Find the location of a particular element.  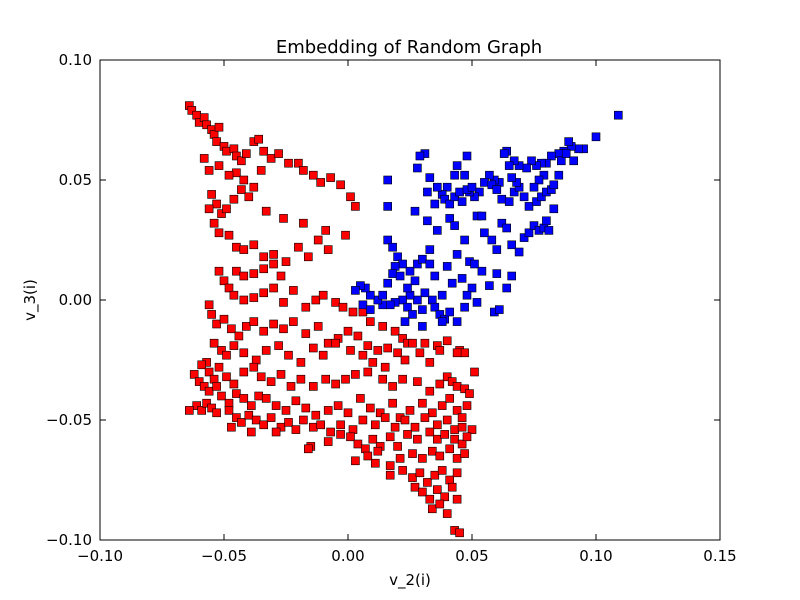

x-tick-label: 0.00 is located at coordinates (347, 556).